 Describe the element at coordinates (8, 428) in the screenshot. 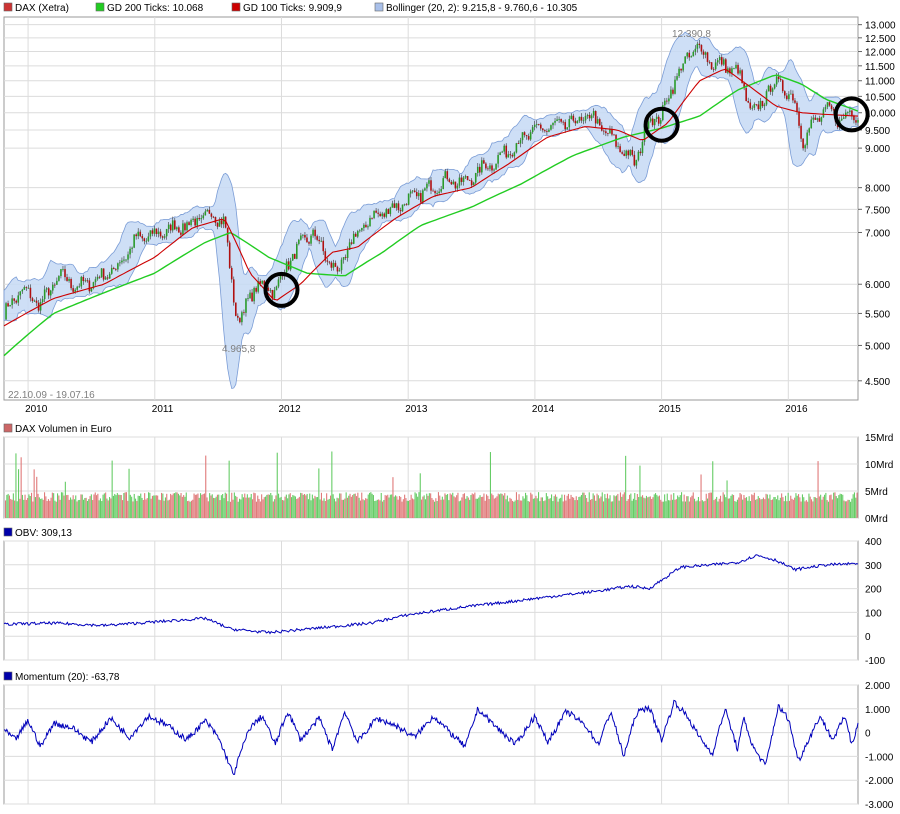

I see `legend-swatch-volume` at that location.